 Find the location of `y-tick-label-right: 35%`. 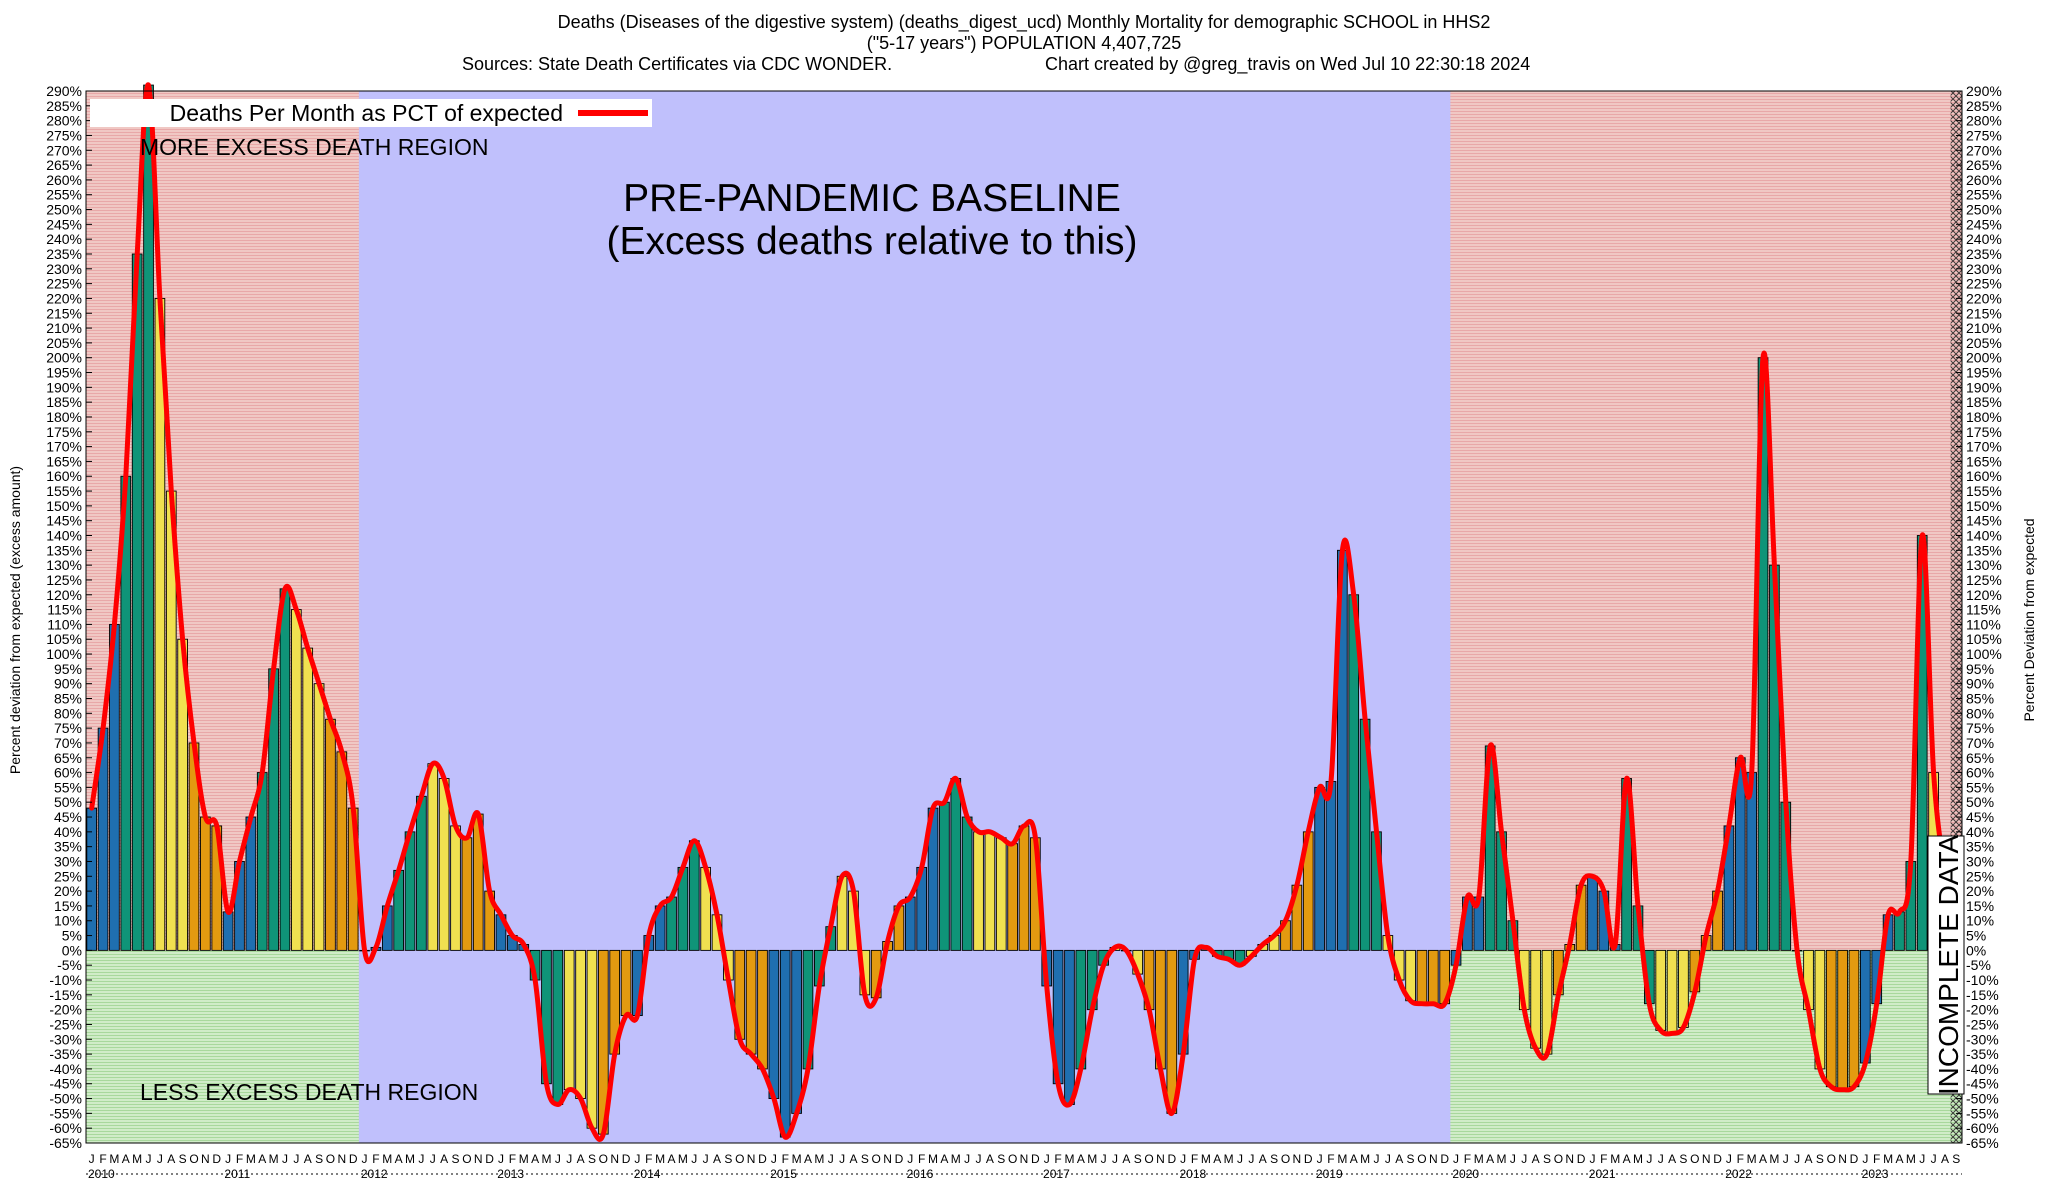

y-tick-label-right: 35% is located at coordinates (1980, 847).